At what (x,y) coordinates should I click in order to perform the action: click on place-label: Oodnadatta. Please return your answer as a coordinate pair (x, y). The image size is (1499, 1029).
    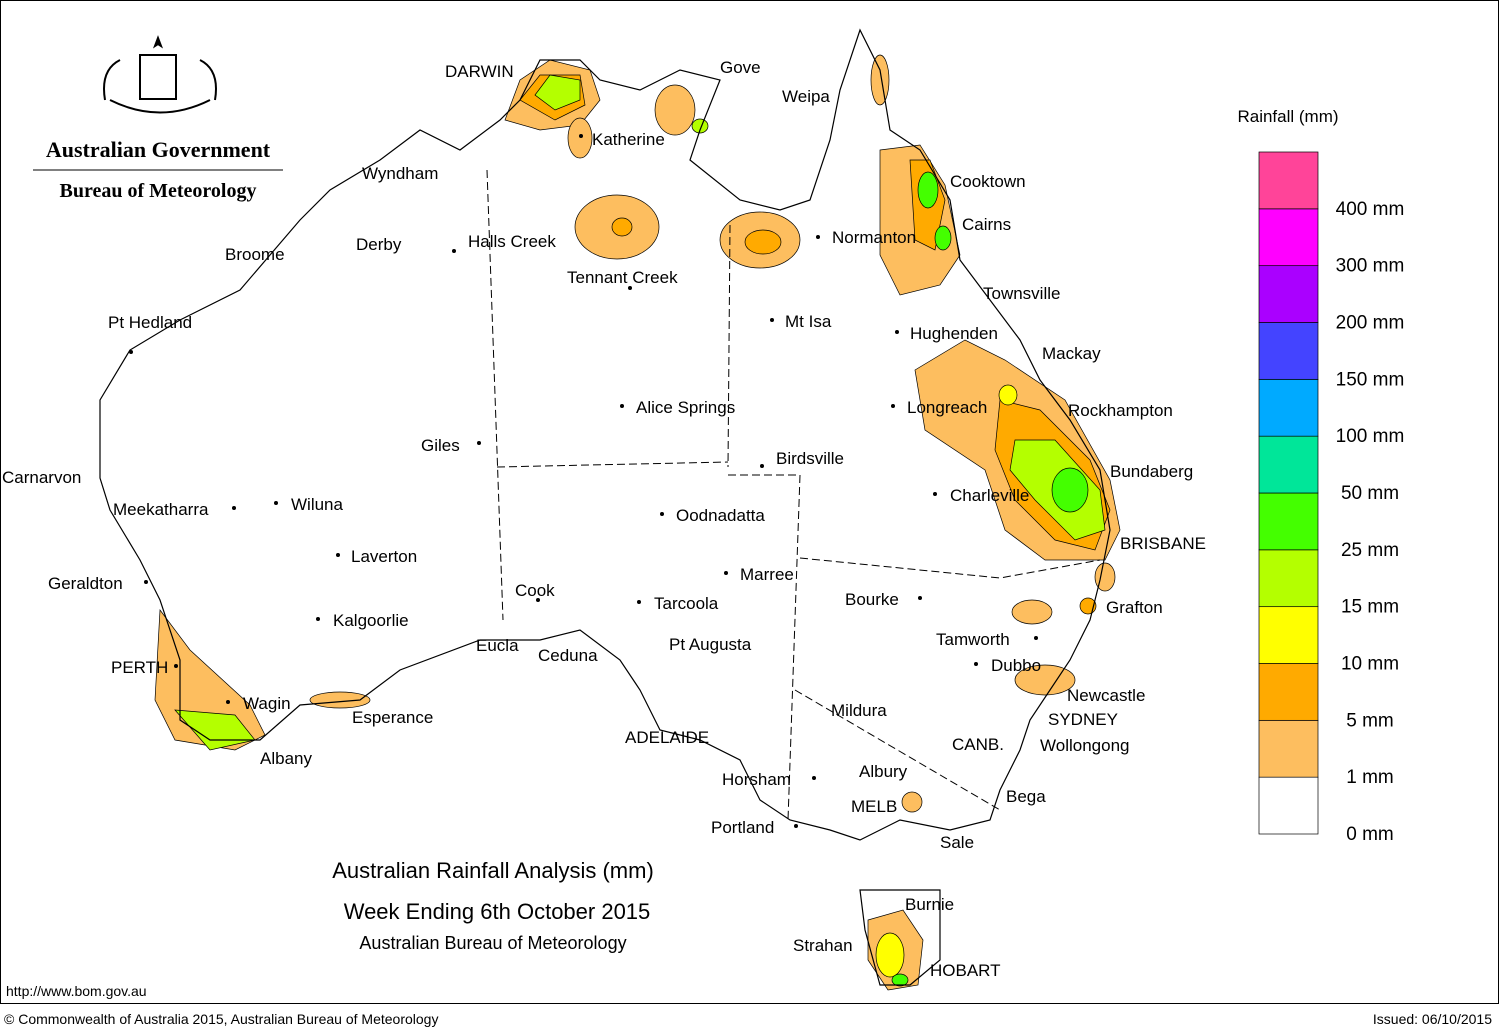
    Looking at the image, I should click on (720, 515).